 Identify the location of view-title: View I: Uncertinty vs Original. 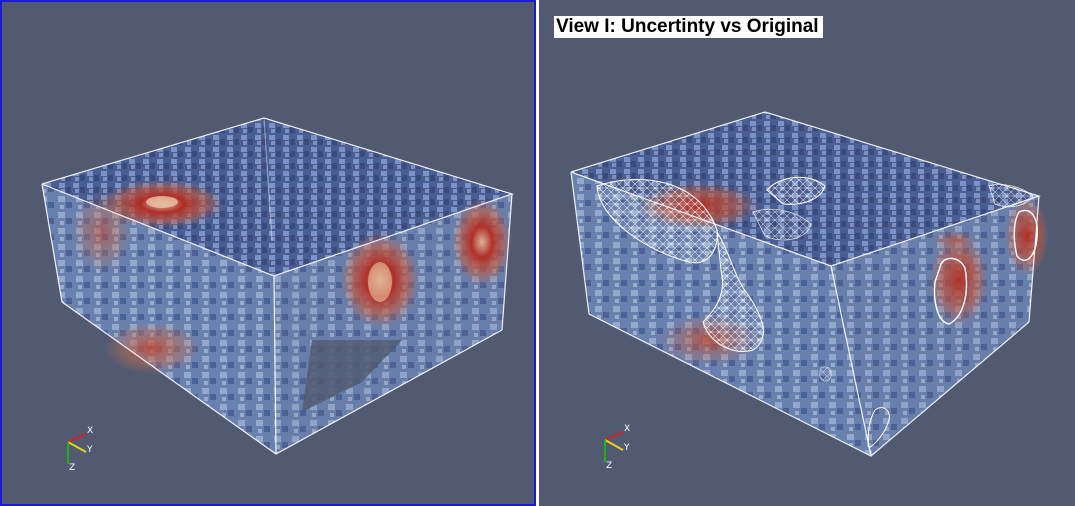
(688, 27).